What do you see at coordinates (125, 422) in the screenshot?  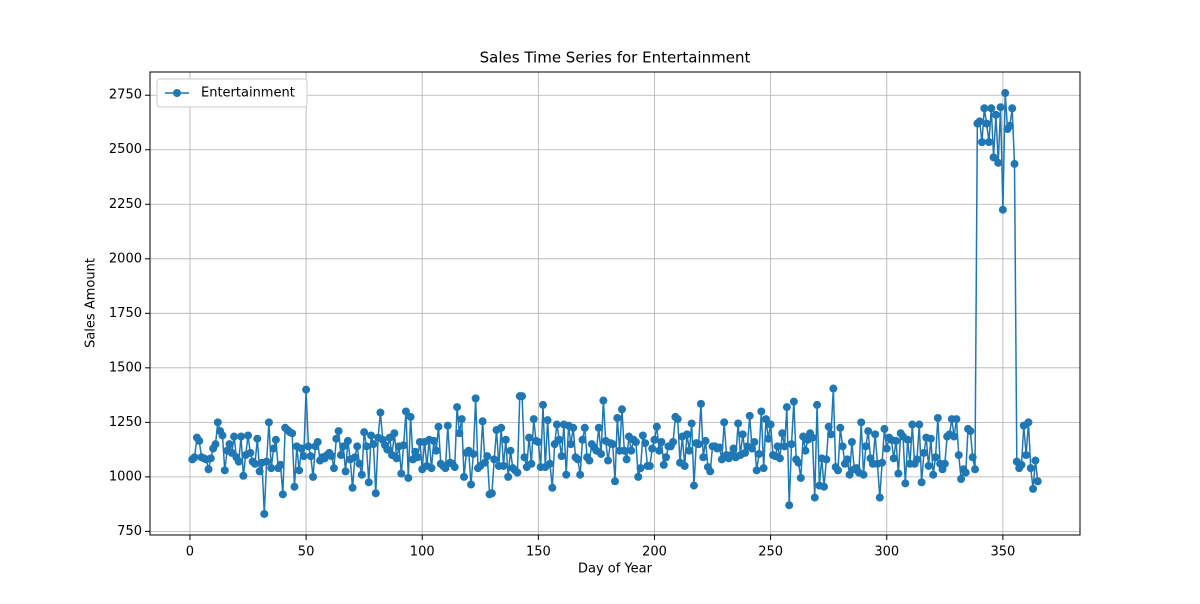 I see `y-tick-label: 1250` at bounding box center [125, 422].